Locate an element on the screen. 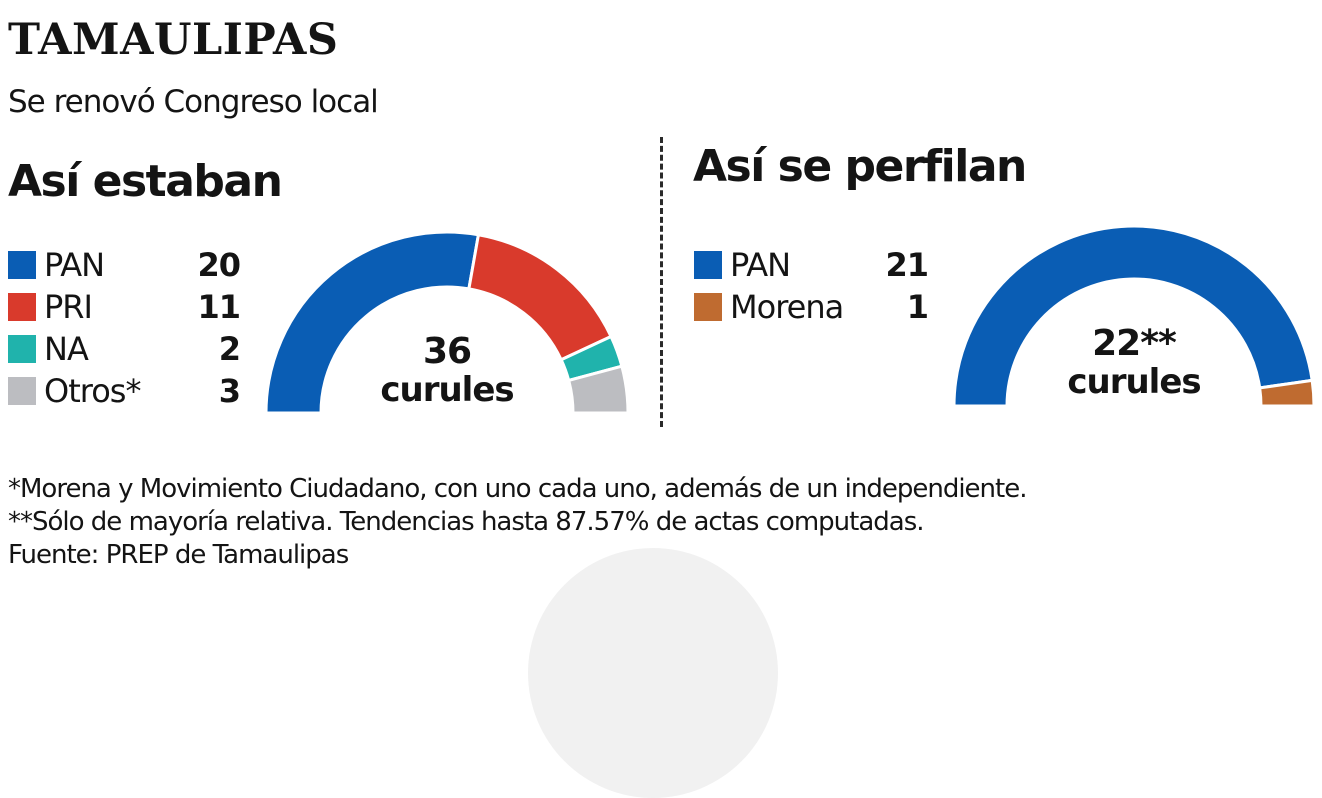  legend-item-morena: Morena is located at coordinates (769, 307).